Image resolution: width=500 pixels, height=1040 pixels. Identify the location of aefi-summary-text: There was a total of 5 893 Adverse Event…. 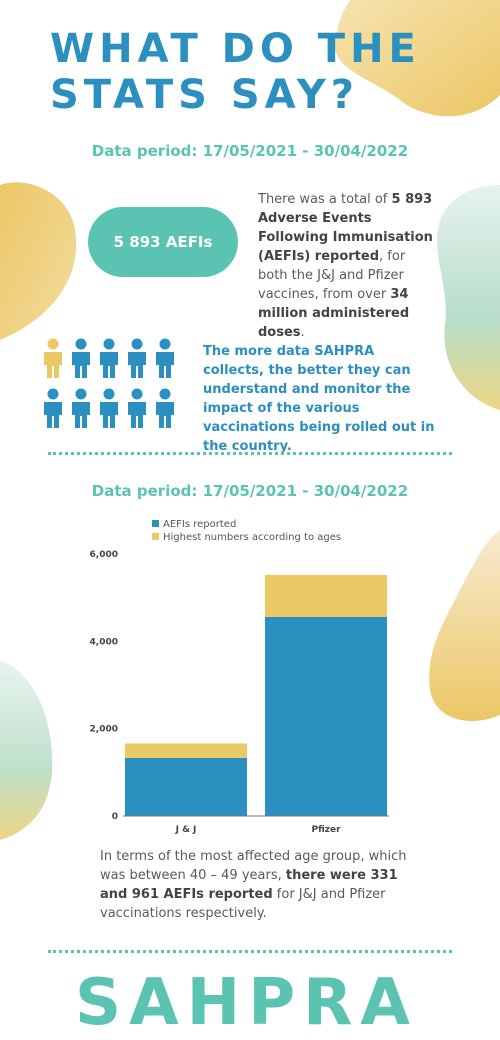
(347, 266).